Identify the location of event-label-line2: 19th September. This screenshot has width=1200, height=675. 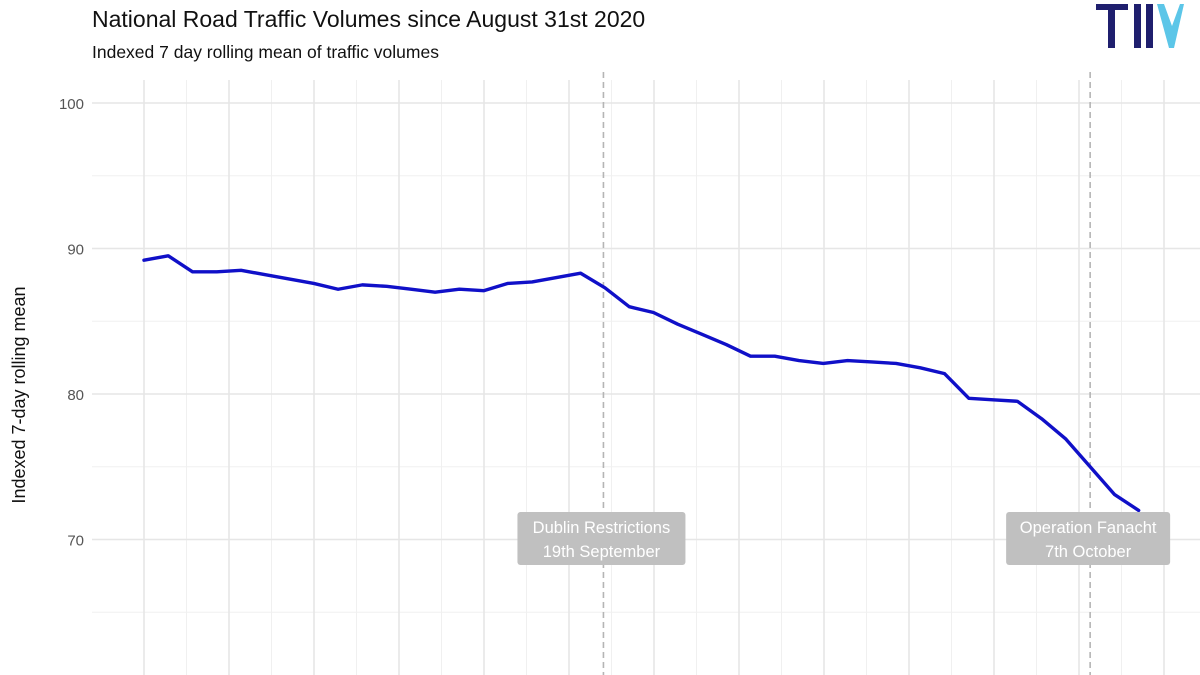
(602, 552).